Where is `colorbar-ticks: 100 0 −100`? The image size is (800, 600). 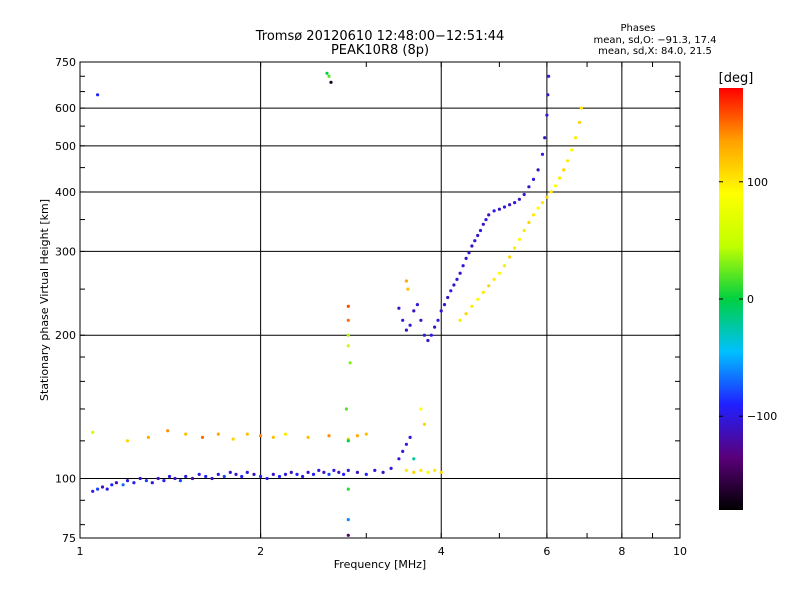
colorbar-ticks: 100 0 −100 is located at coordinates (748, 299).